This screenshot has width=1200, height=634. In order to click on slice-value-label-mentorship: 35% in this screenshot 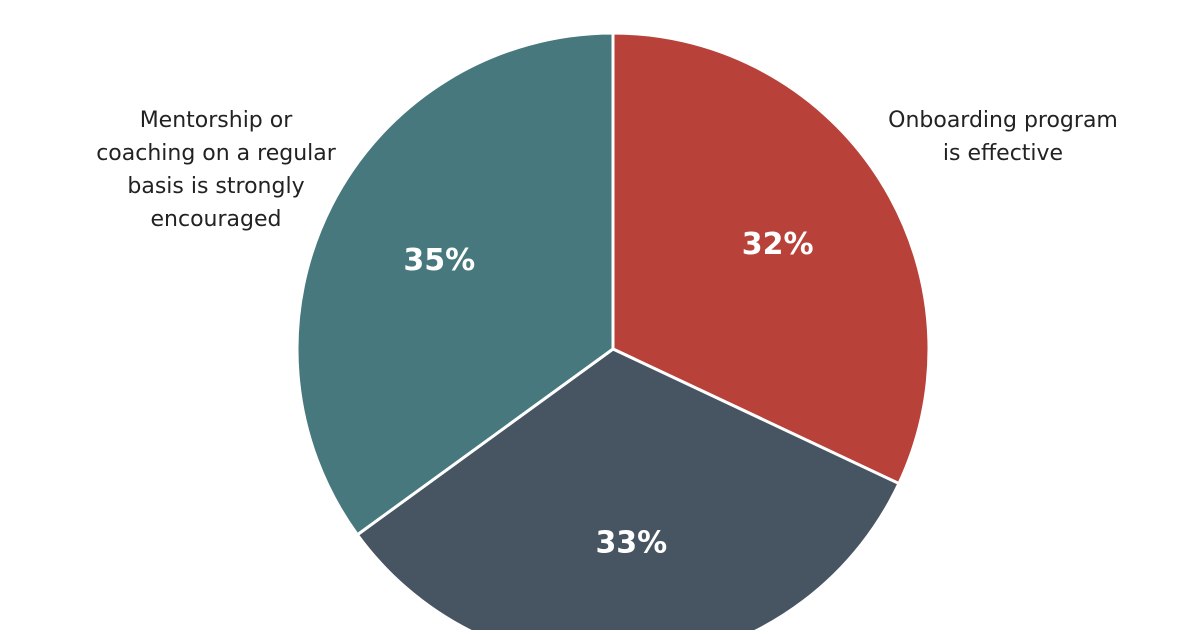, I will do `click(439, 260)`.